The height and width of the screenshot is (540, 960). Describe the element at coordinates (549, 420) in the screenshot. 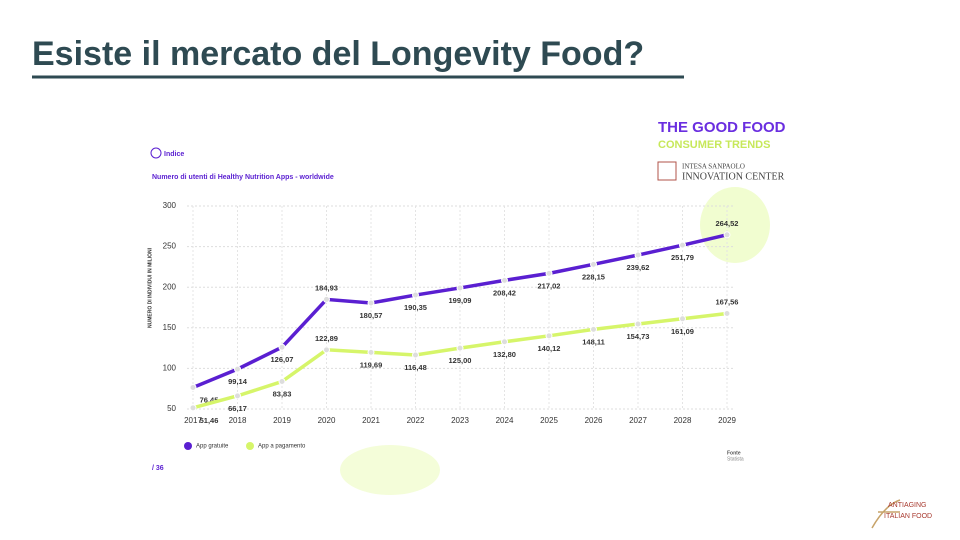

I see `x-tick-label: 2025` at that location.